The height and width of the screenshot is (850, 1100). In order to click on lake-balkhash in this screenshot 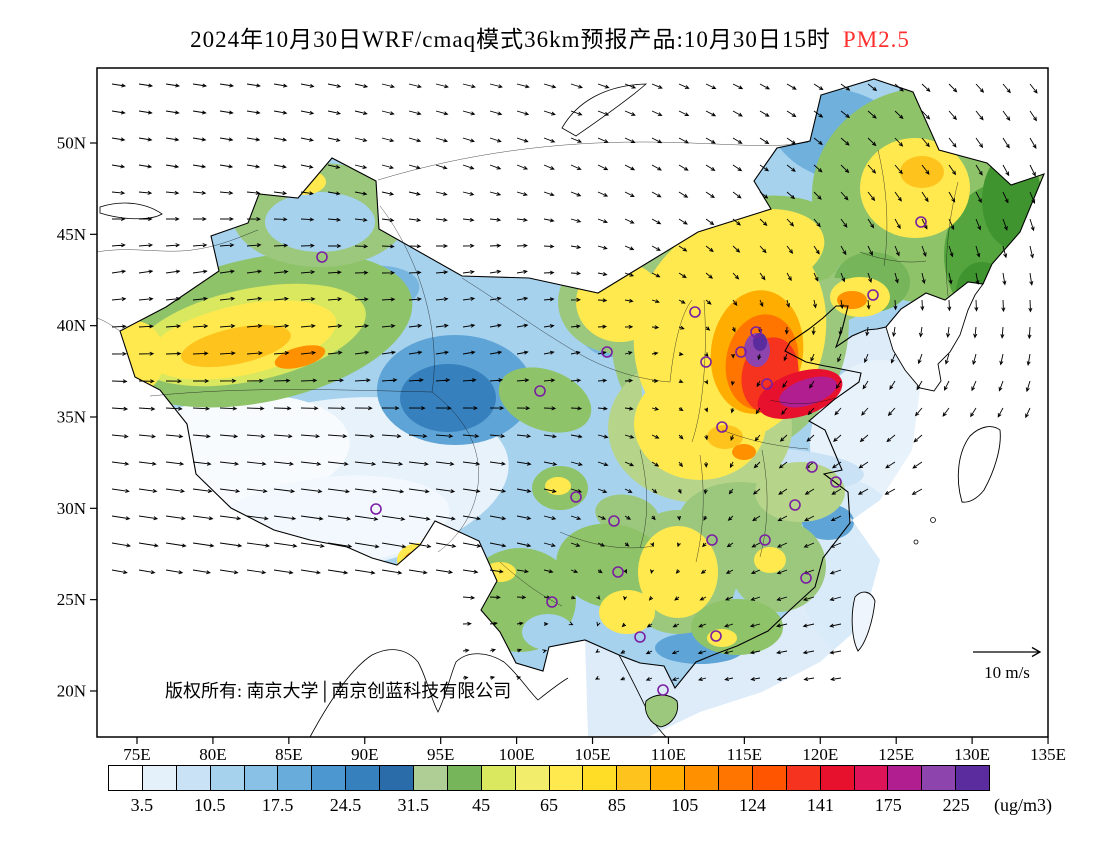, I will do `click(131, 211)`.